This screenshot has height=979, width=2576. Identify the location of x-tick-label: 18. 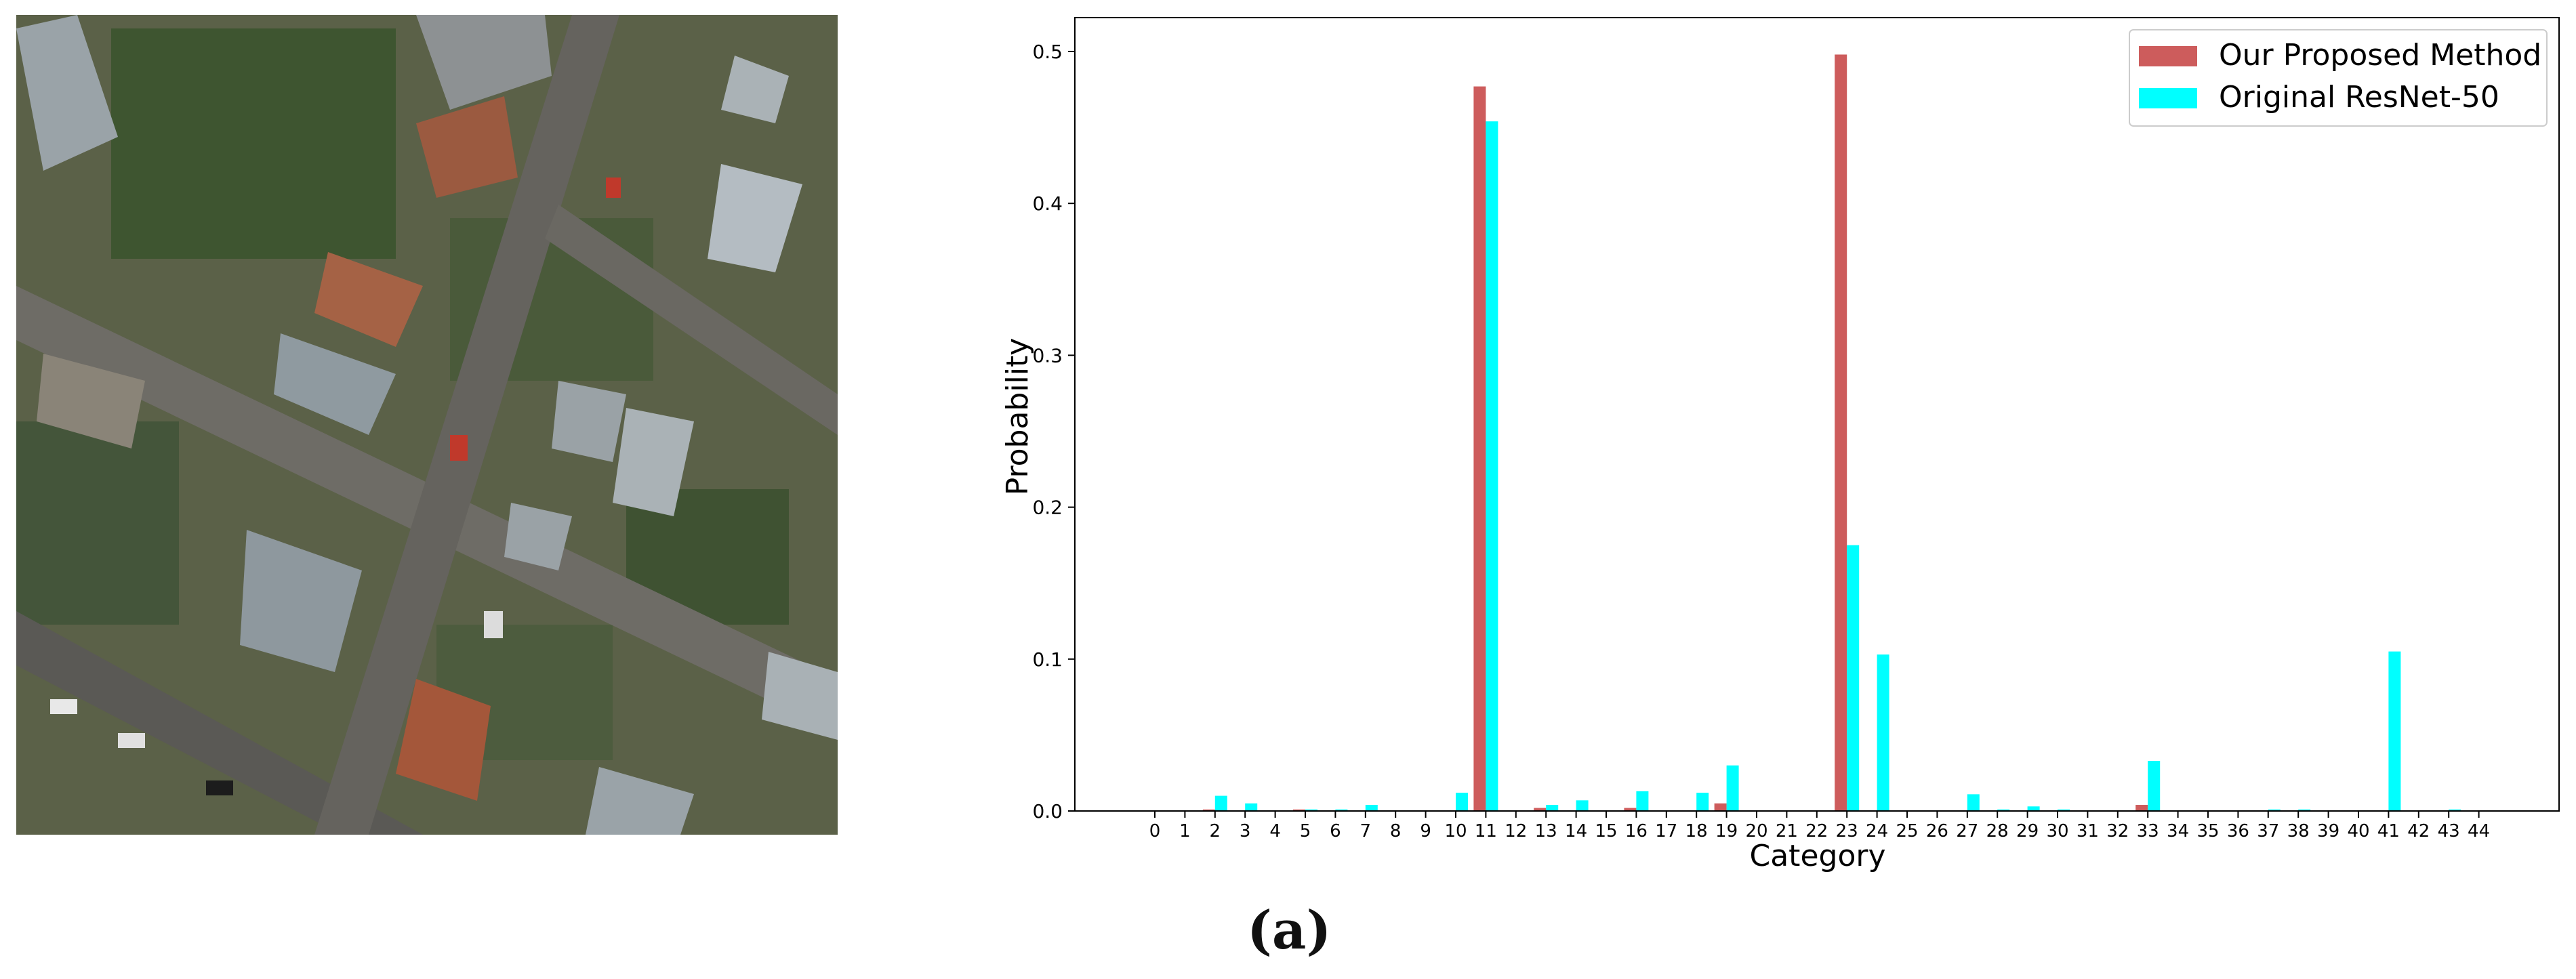
(1697, 831).